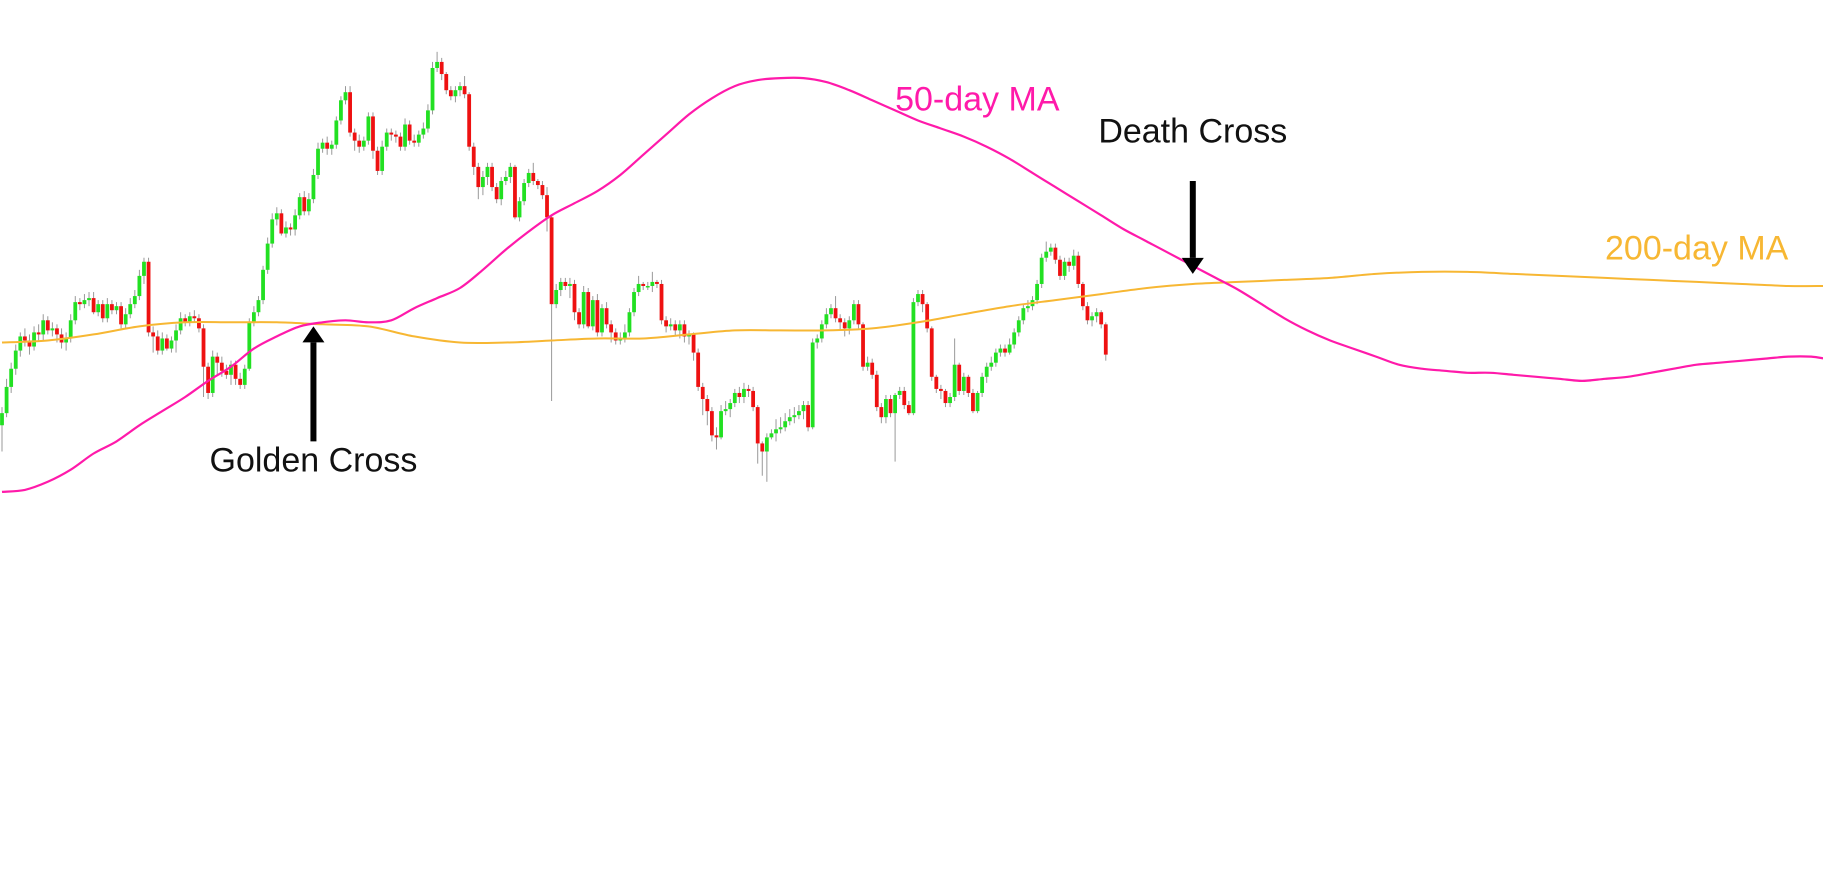 The width and height of the screenshot is (1823, 896). Describe the element at coordinates (313, 334) in the screenshot. I see `golden-cross-arrow-head` at that location.